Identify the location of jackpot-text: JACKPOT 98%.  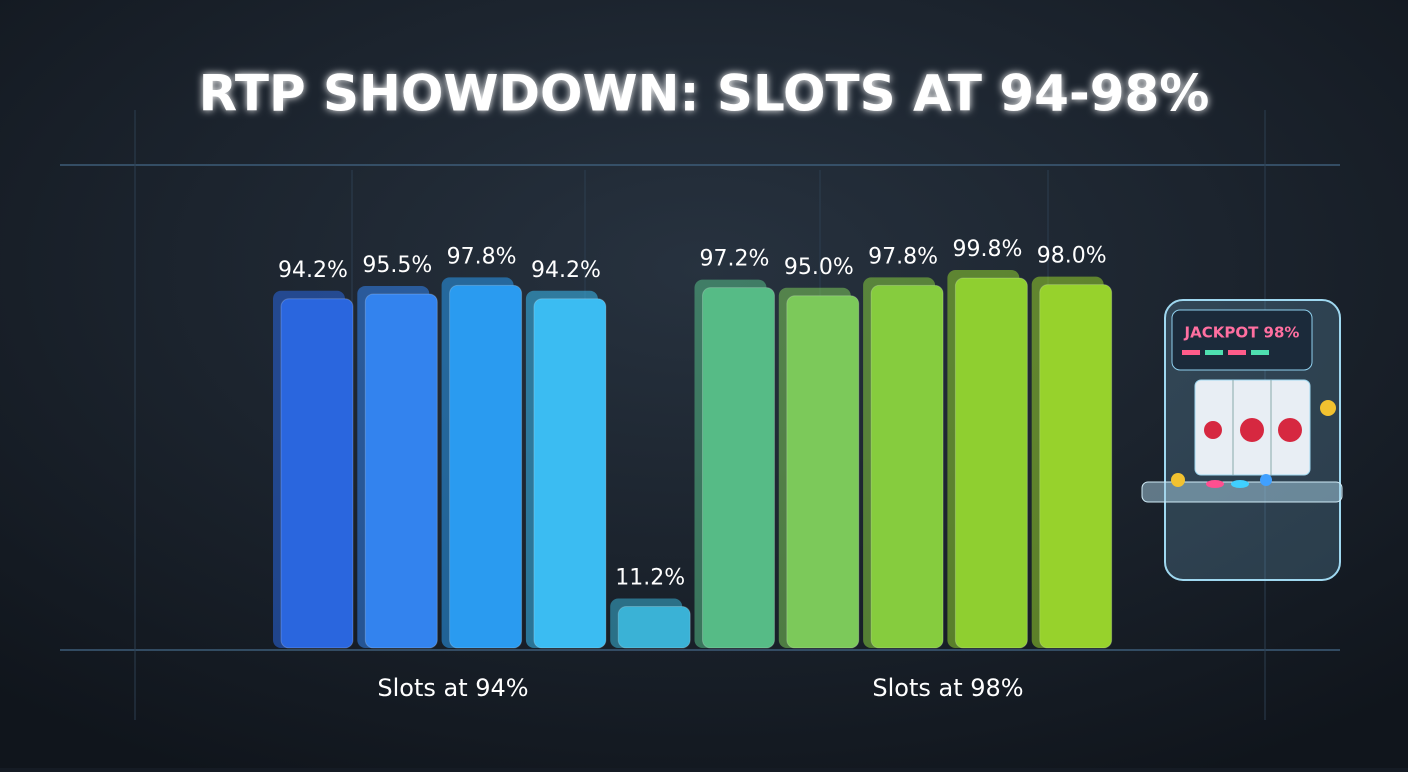
(1242, 333).